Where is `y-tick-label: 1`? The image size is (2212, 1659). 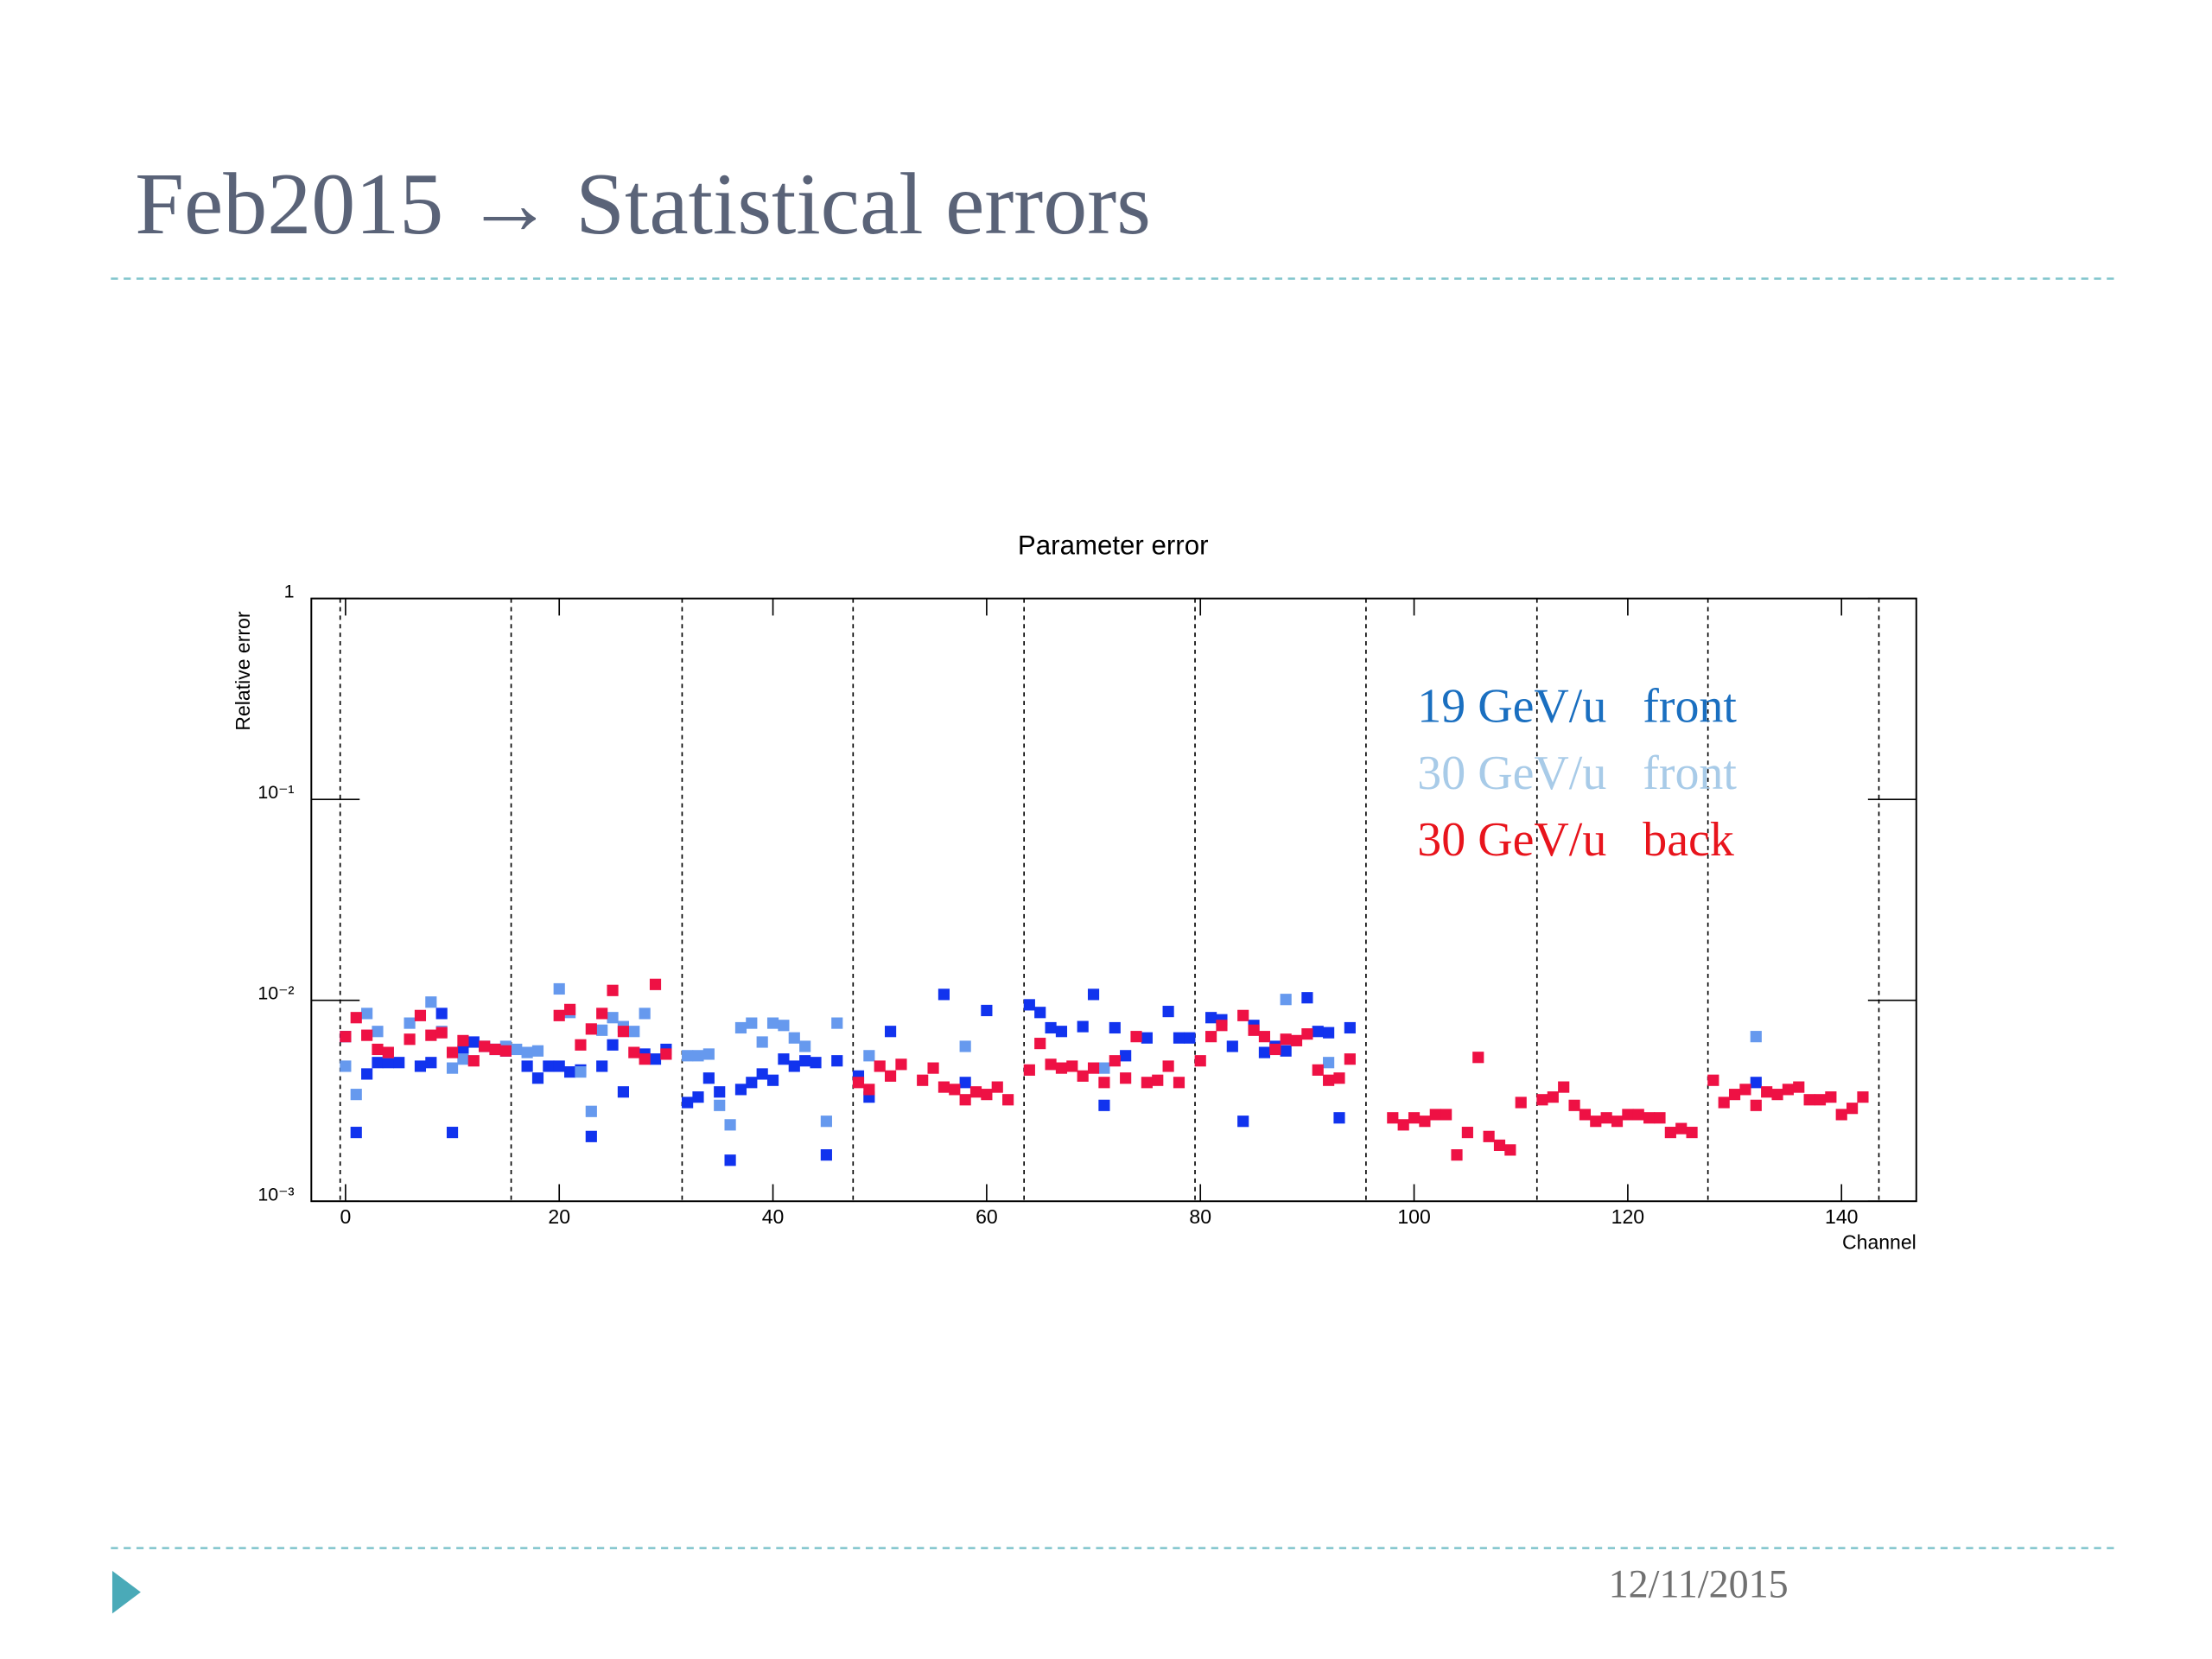 y-tick-label: 1 is located at coordinates (289, 592).